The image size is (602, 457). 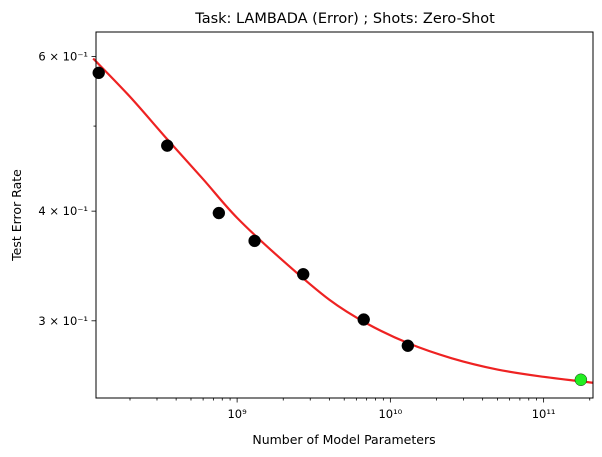 What do you see at coordinates (343, 439) in the screenshot?
I see `x-axis-label: Number of Model Parameters` at bounding box center [343, 439].